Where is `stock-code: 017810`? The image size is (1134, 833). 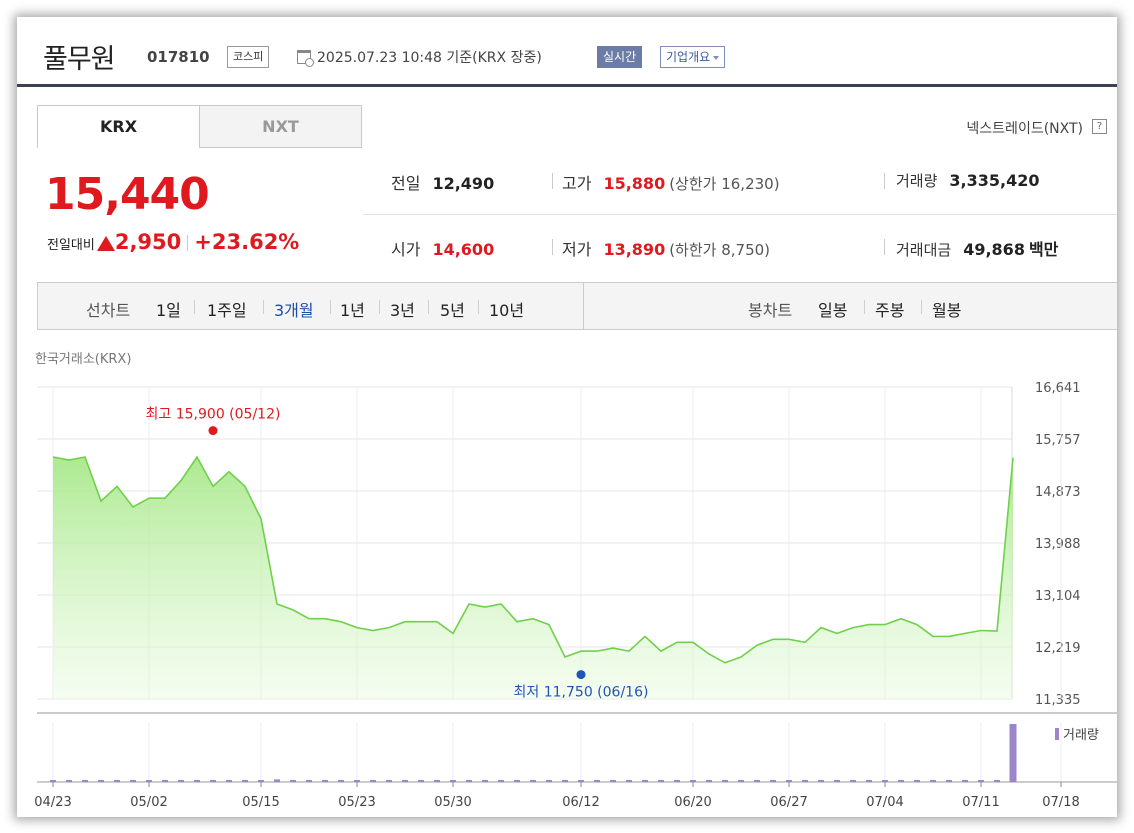
stock-code: 017810 is located at coordinates (178, 57).